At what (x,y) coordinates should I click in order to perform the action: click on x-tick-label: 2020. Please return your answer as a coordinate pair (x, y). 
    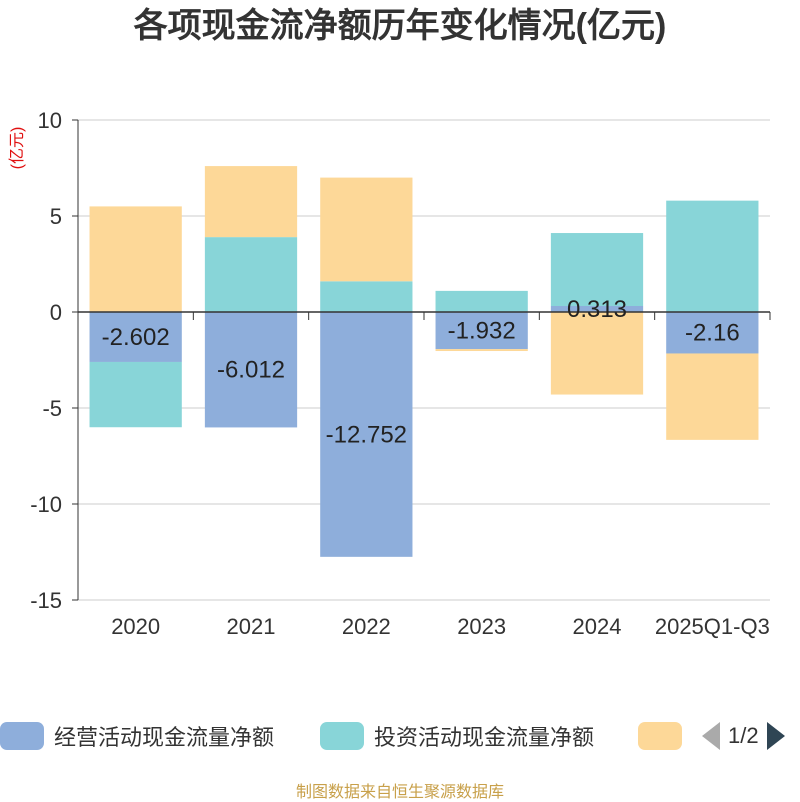
    Looking at the image, I should click on (135, 626).